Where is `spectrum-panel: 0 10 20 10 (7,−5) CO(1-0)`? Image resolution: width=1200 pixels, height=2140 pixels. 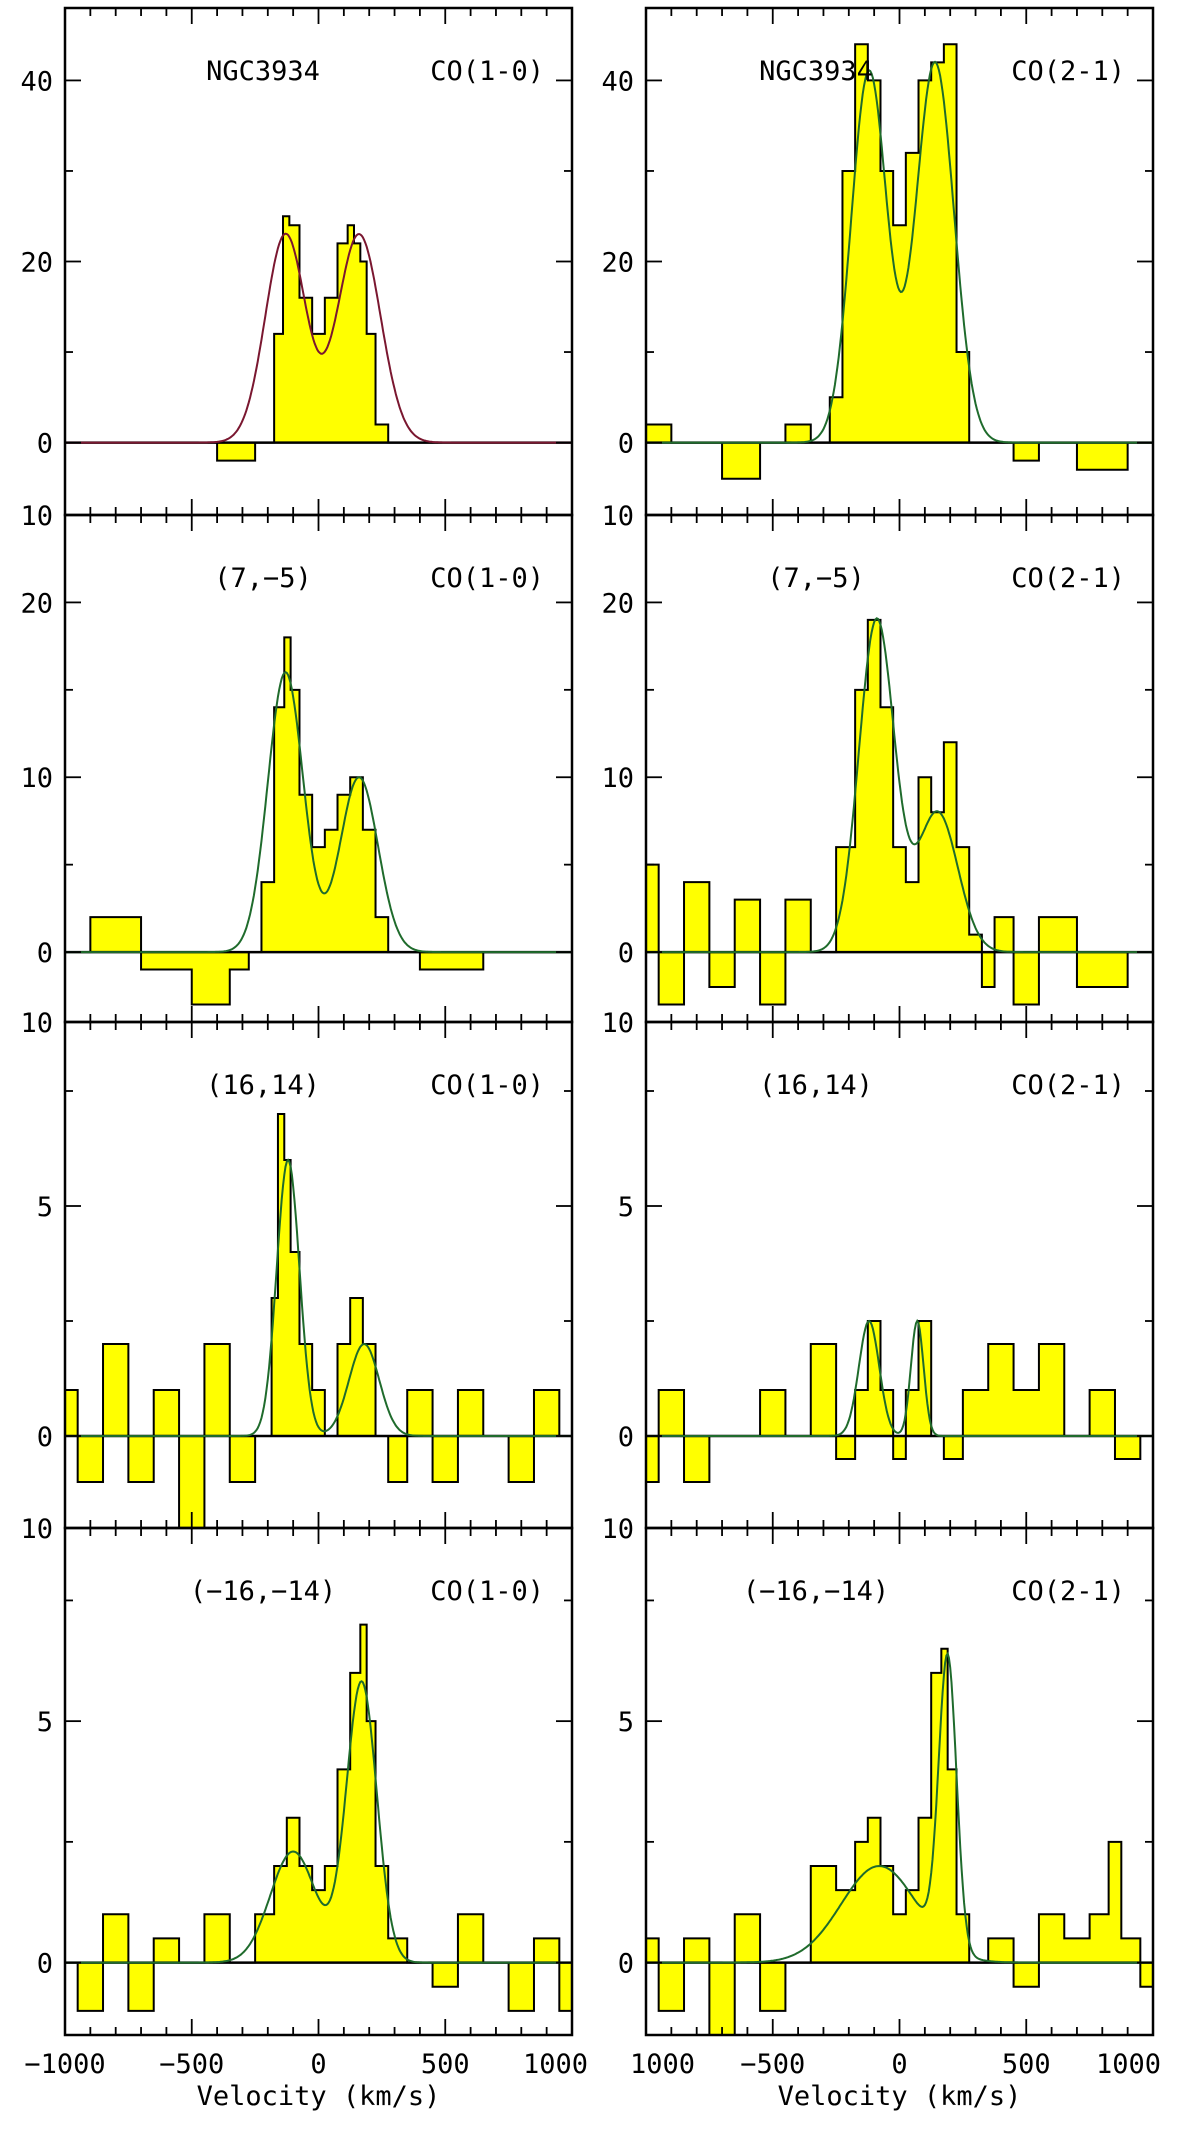 spectrum-panel: 0 10 20 10 (7,−5) CO(1-0) is located at coordinates (297, 762).